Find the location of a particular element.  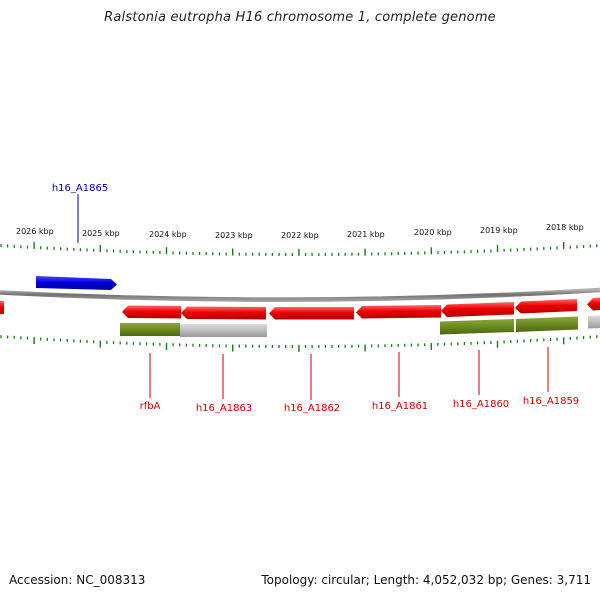

gene-label-h16-a1859: h16_A1859 is located at coordinates (551, 401).